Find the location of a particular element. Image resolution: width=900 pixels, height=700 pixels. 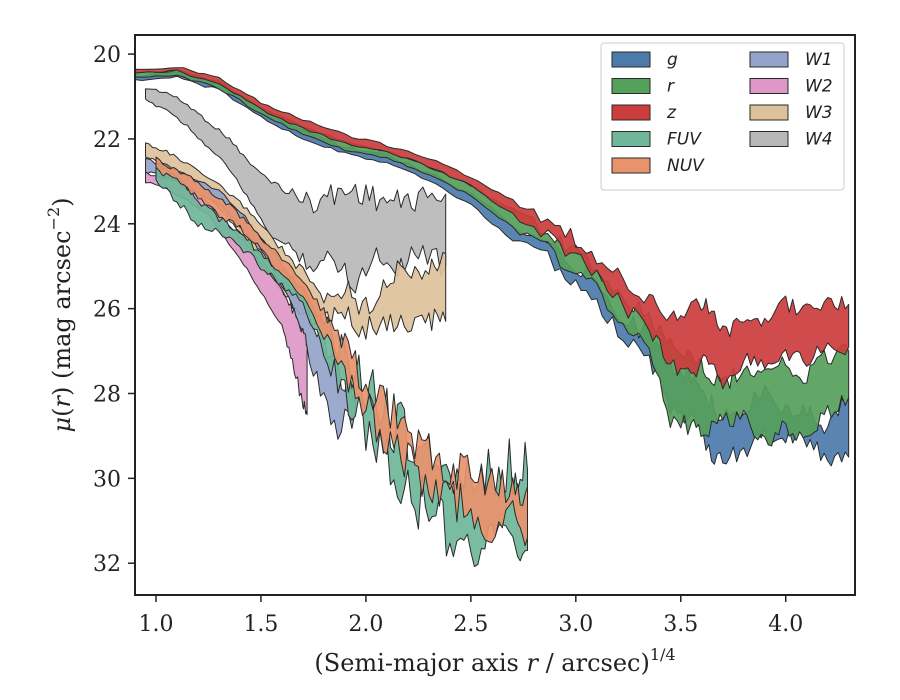

legend-swatch-nuv is located at coordinates (631, 165).